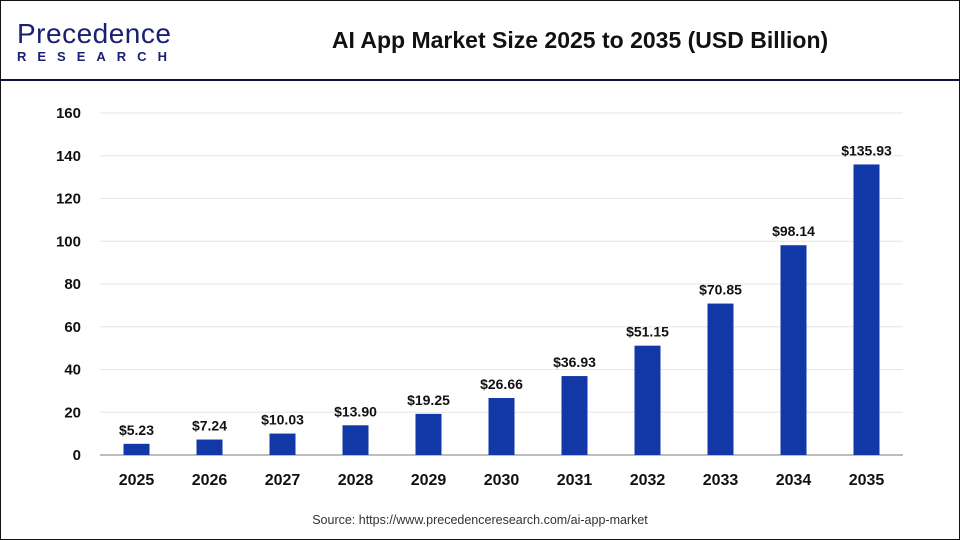 This screenshot has width=960, height=540. What do you see at coordinates (648, 480) in the screenshot?
I see `x-tick-label-2032: 2032` at bounding box center [648, 480].